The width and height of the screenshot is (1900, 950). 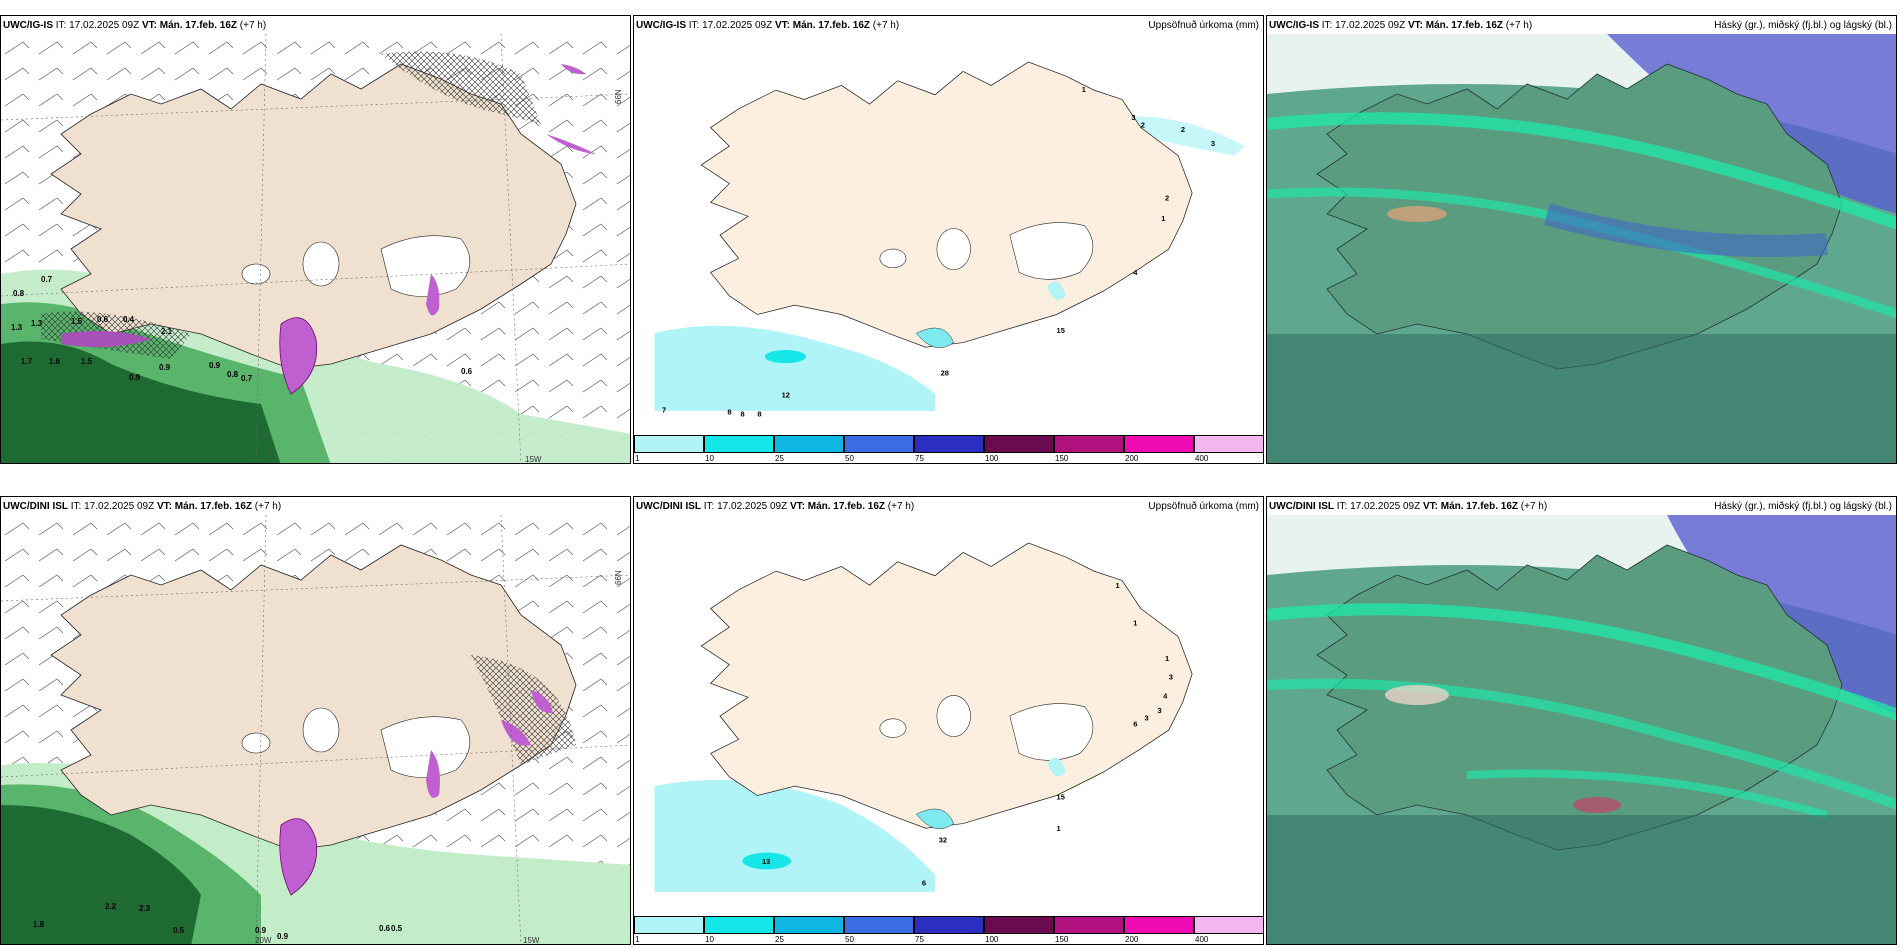 What do you see at coordinates (943, 839) in the screenshot?
I see `value-label: 32` at bounding box center [943, 839].